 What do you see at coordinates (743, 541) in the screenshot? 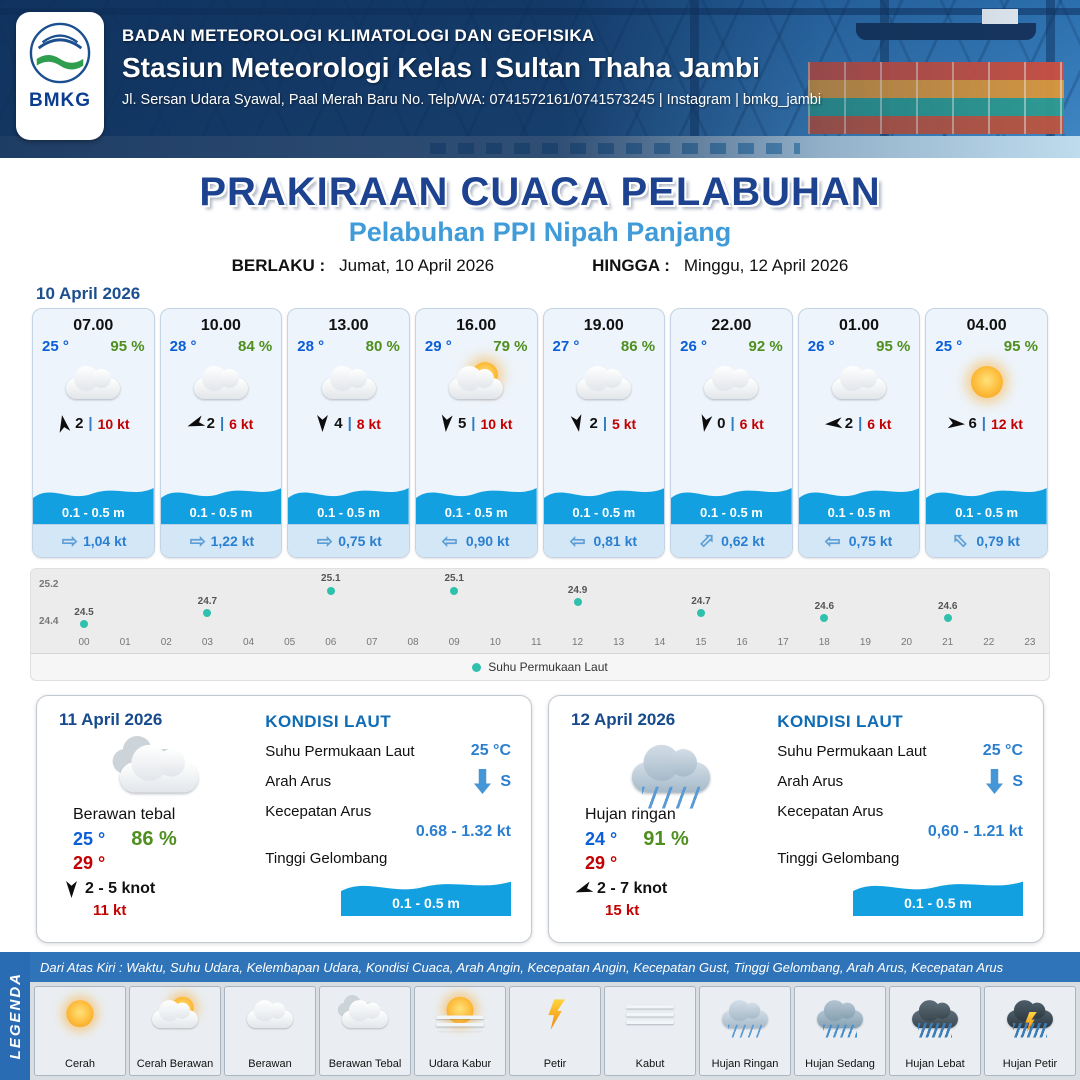
I see `current-speed: 0,62 kt` at bounding box center [743, 541].